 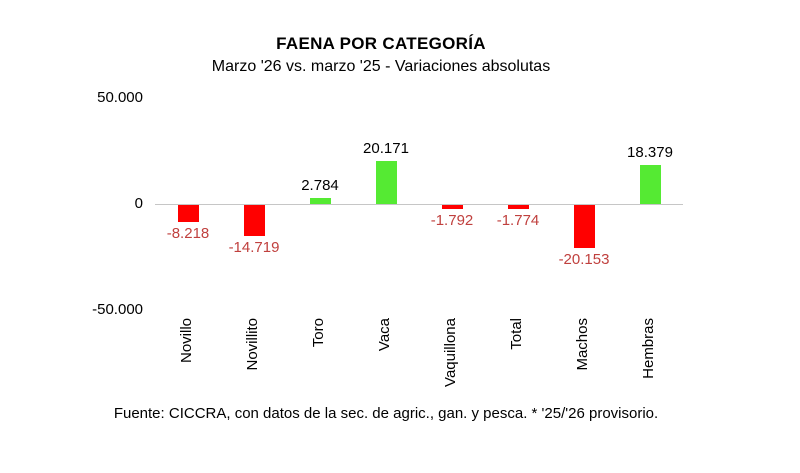 I want to click on category-label-vaquillona: Vaquillona, so click(x=450, y=352).